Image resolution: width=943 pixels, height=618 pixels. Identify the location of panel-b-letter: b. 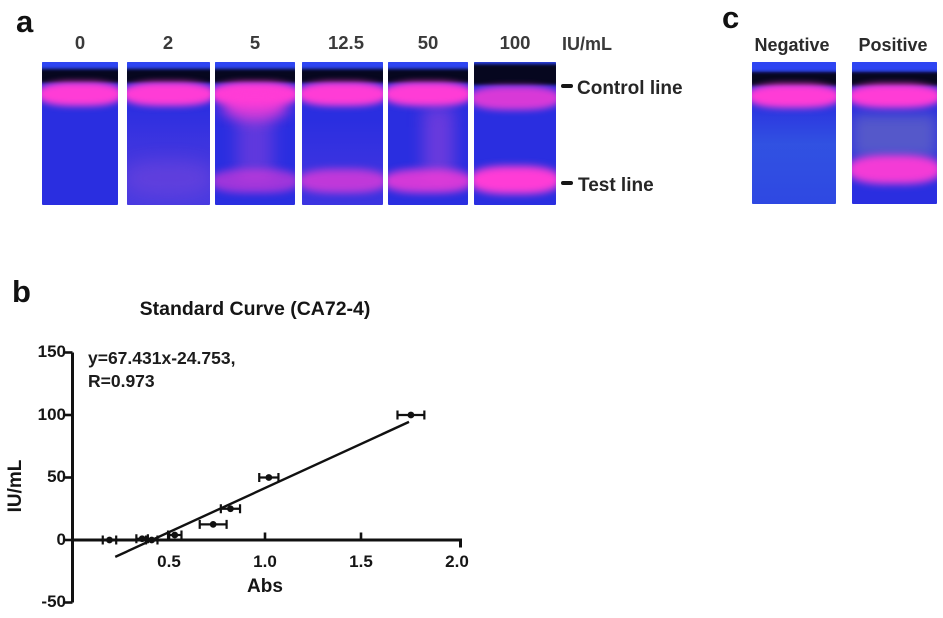
(21, 291).